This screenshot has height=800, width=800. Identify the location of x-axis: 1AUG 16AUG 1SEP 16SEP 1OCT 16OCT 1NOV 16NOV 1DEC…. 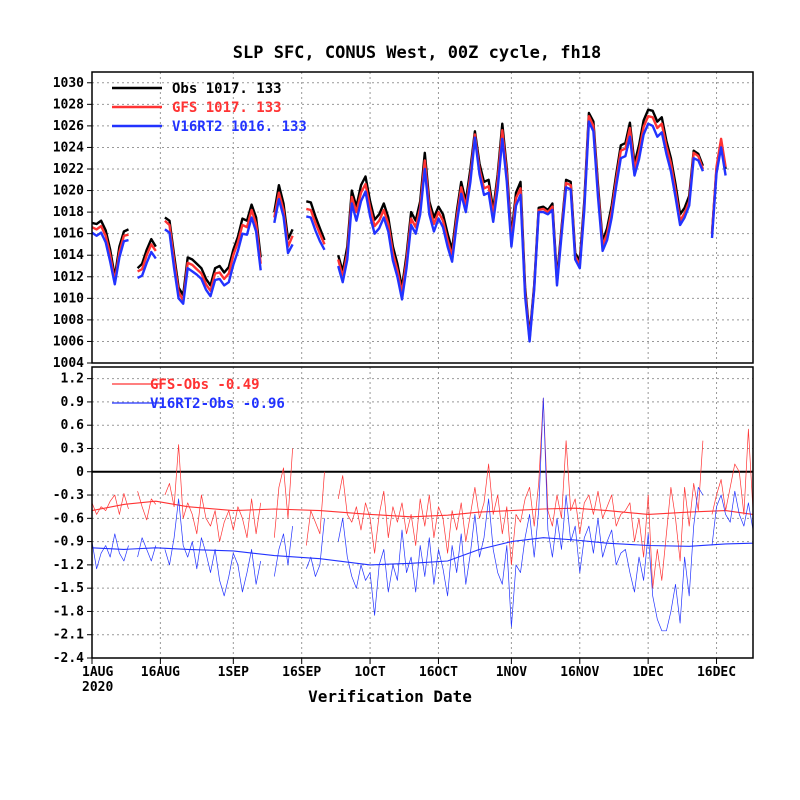
(409, 676).